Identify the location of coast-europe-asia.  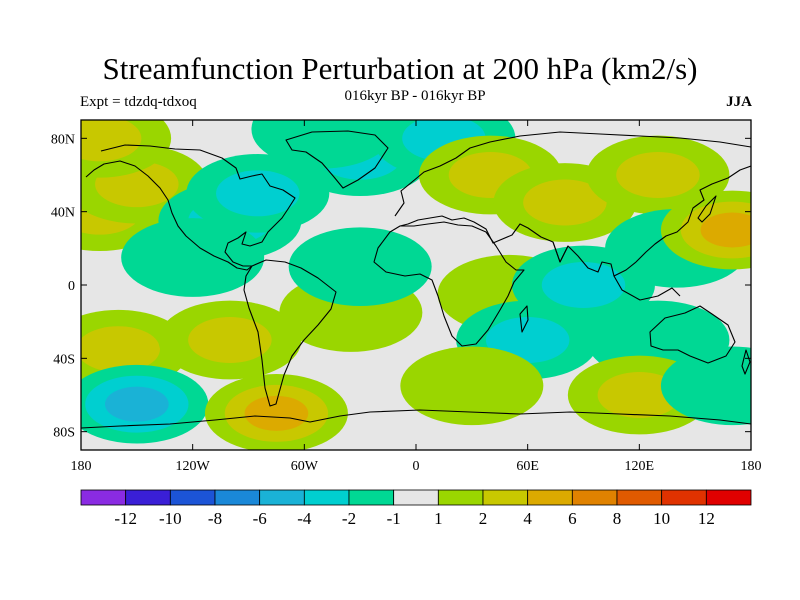
(572, 204).